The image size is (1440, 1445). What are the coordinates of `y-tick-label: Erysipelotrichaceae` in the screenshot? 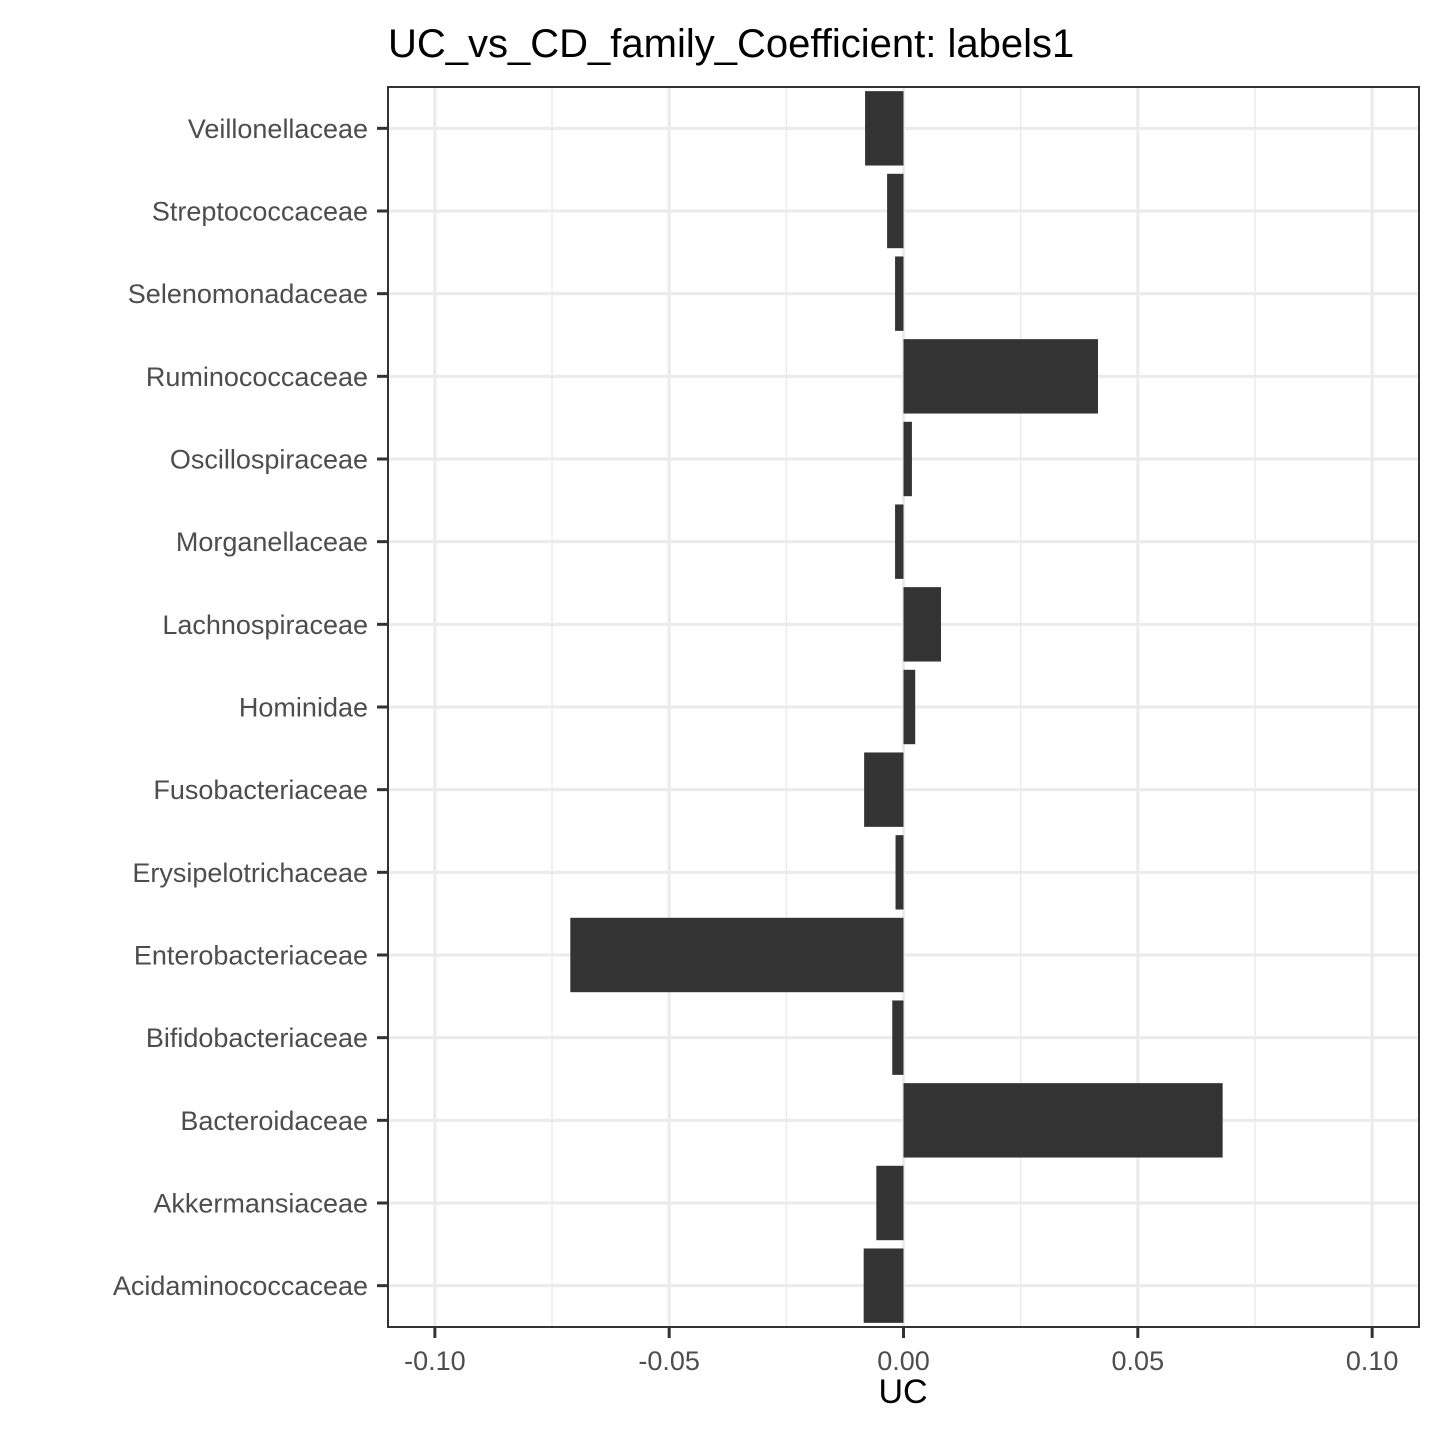 It's located at (250, 873).